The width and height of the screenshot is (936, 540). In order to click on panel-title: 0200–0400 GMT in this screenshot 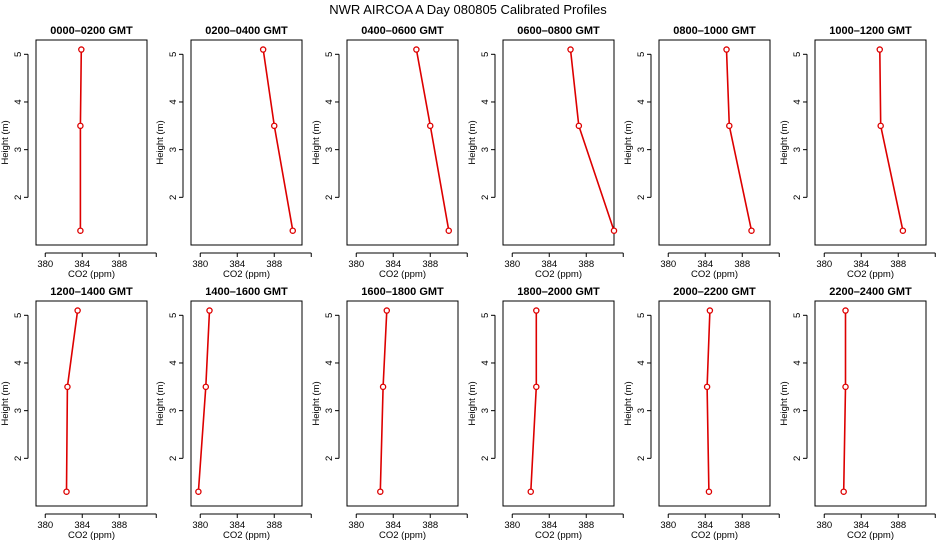, I will do `click(246, 31)`.